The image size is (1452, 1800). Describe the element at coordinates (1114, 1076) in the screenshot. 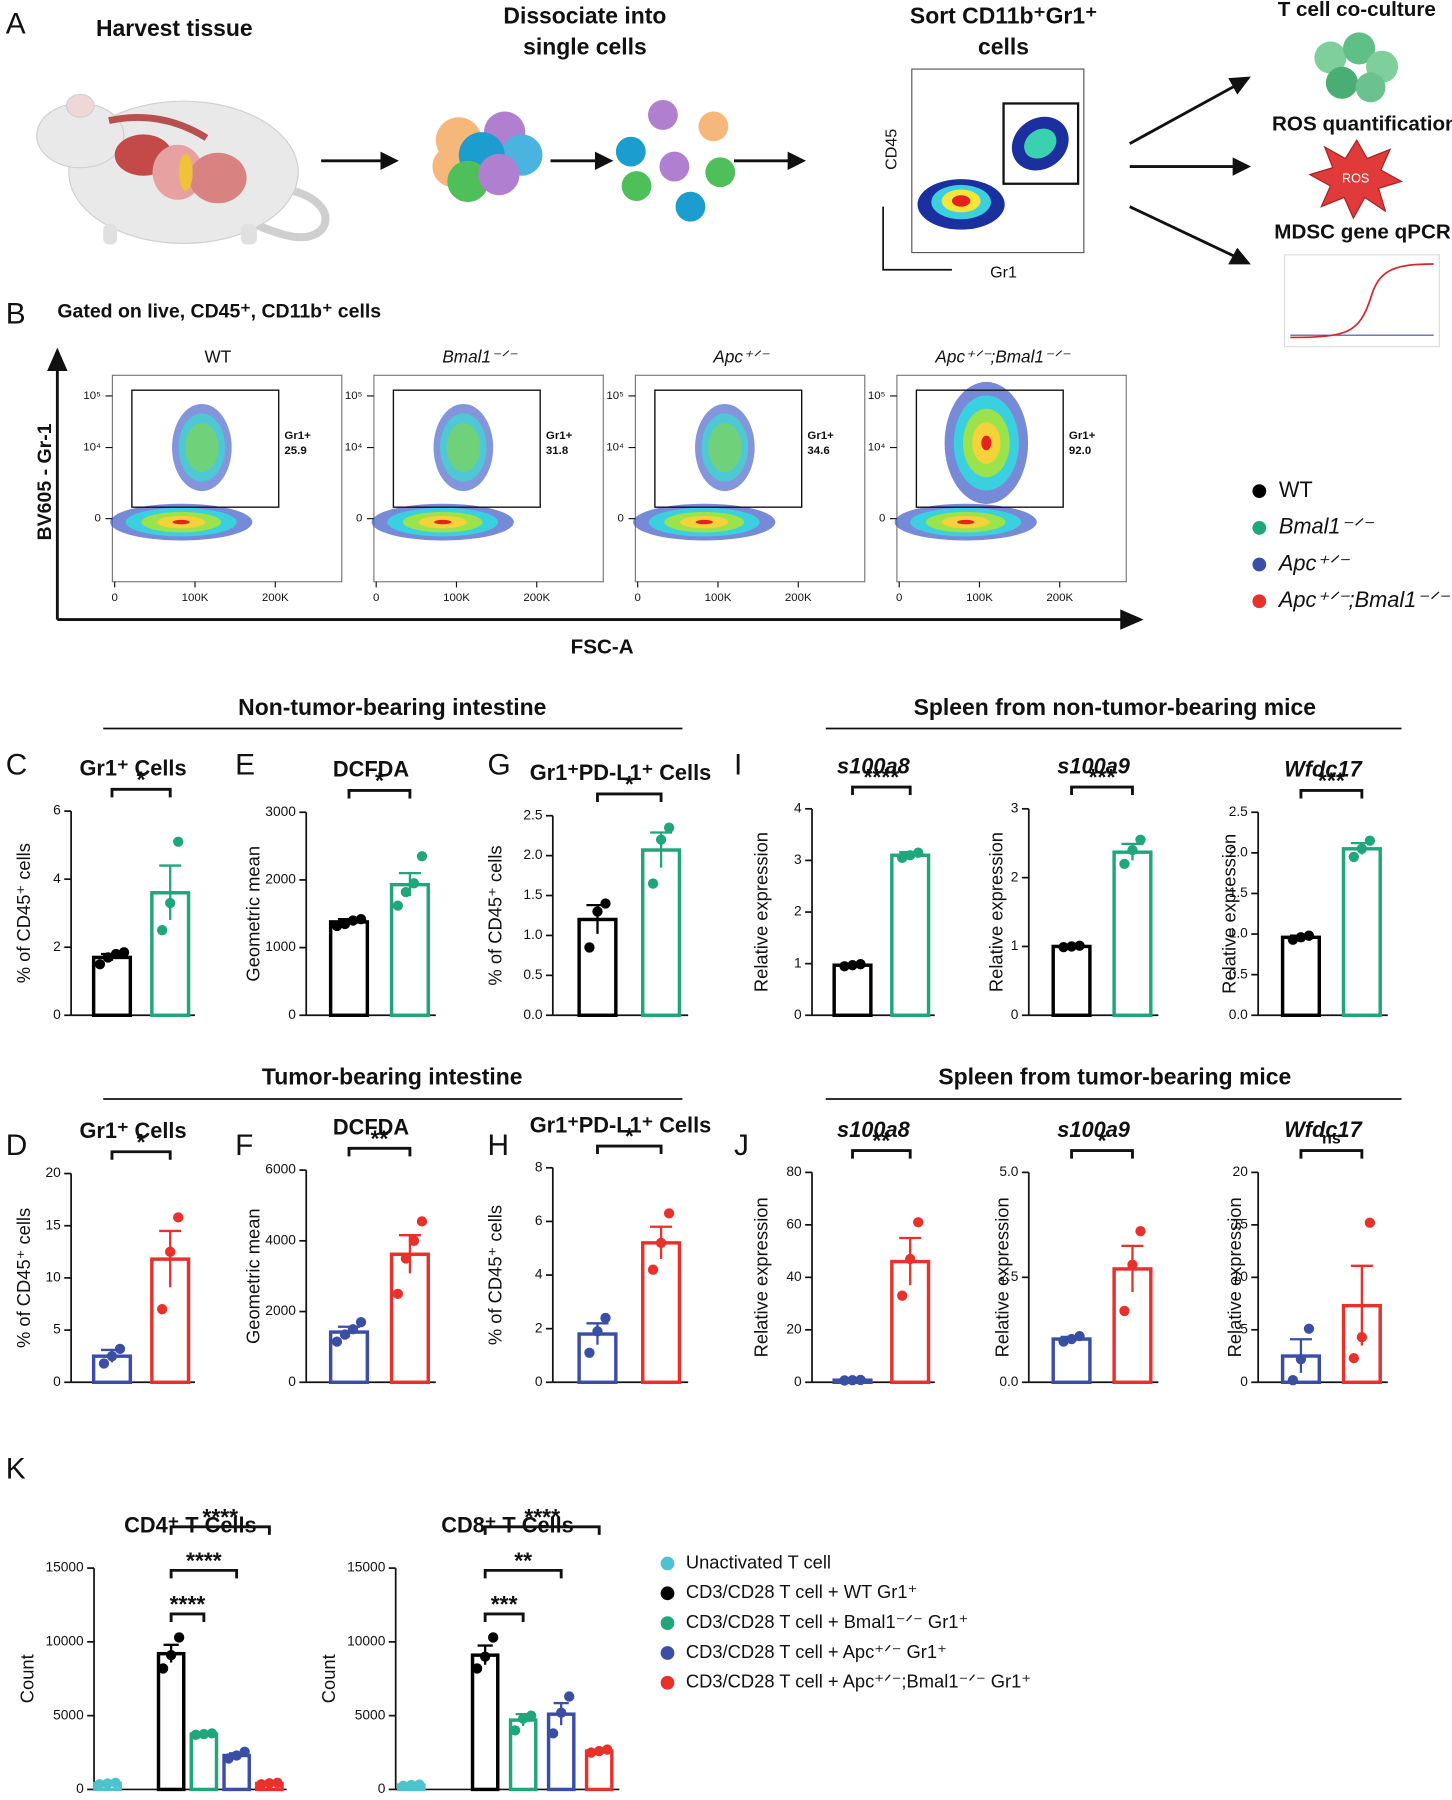

I see `section-heading: Spleen from tumor-bearing mice` at that location.